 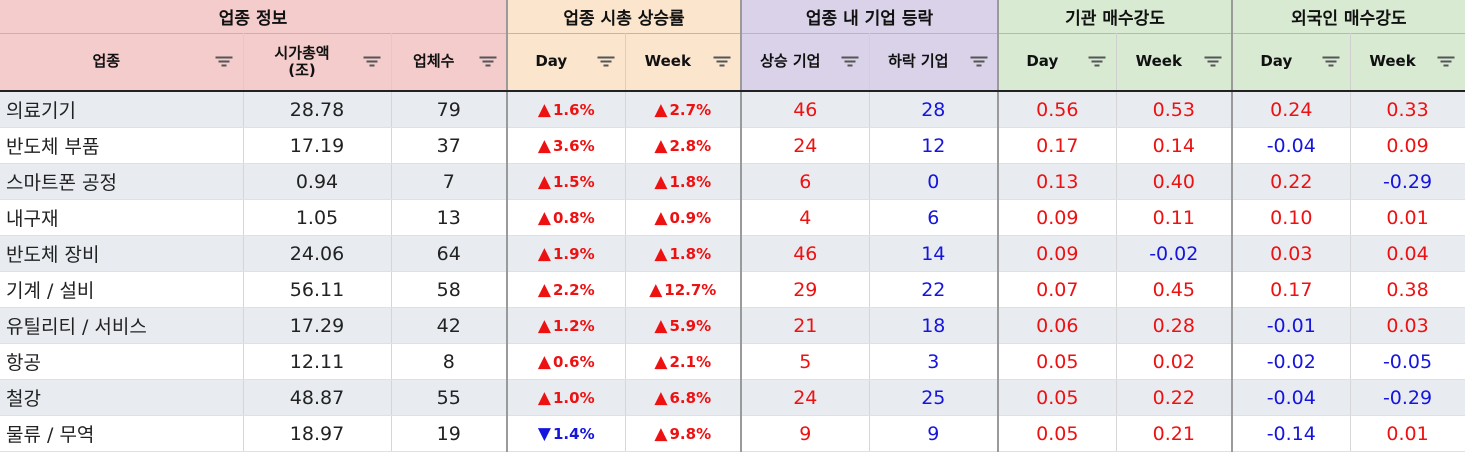 What do you see at coordinates (566, 325) in the screenshot?
I see `cap-change-day: ▲ 1.2%` at bounding box center [566, 325].